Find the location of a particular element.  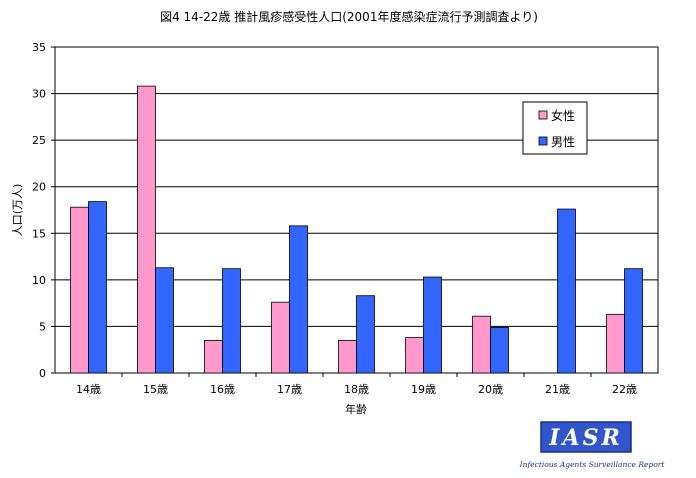

y-axis-ticks: 0 5 10 15 20 25 30 35 is located at coordinates (43, 210).